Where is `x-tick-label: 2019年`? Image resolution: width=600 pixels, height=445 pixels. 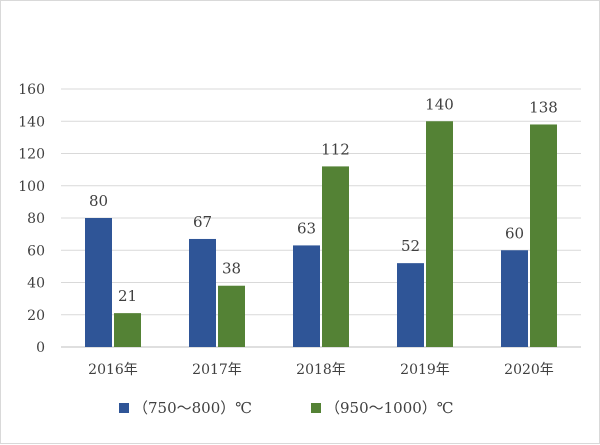
x-tick-label: 2019年 is located at coordinates (425, 370).